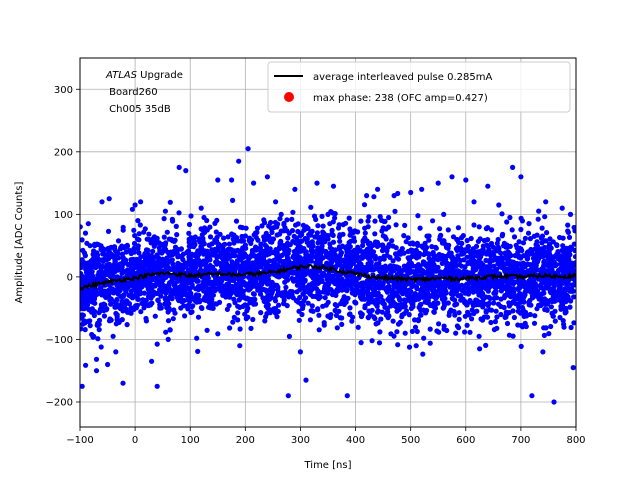  What do you see at coordinates (121, 75) in the screenshot?
I see `annotation-atlas: ATLAS` at bounding box center [121, 75].